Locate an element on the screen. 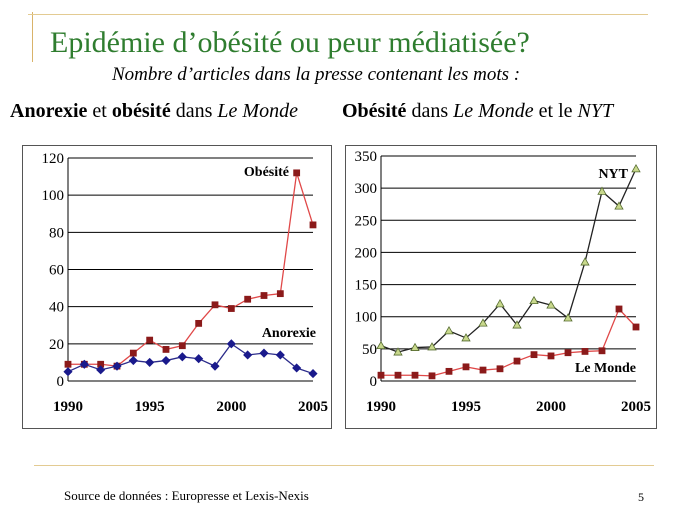  heading-word: Obésité is located at coordinates (374, 111).